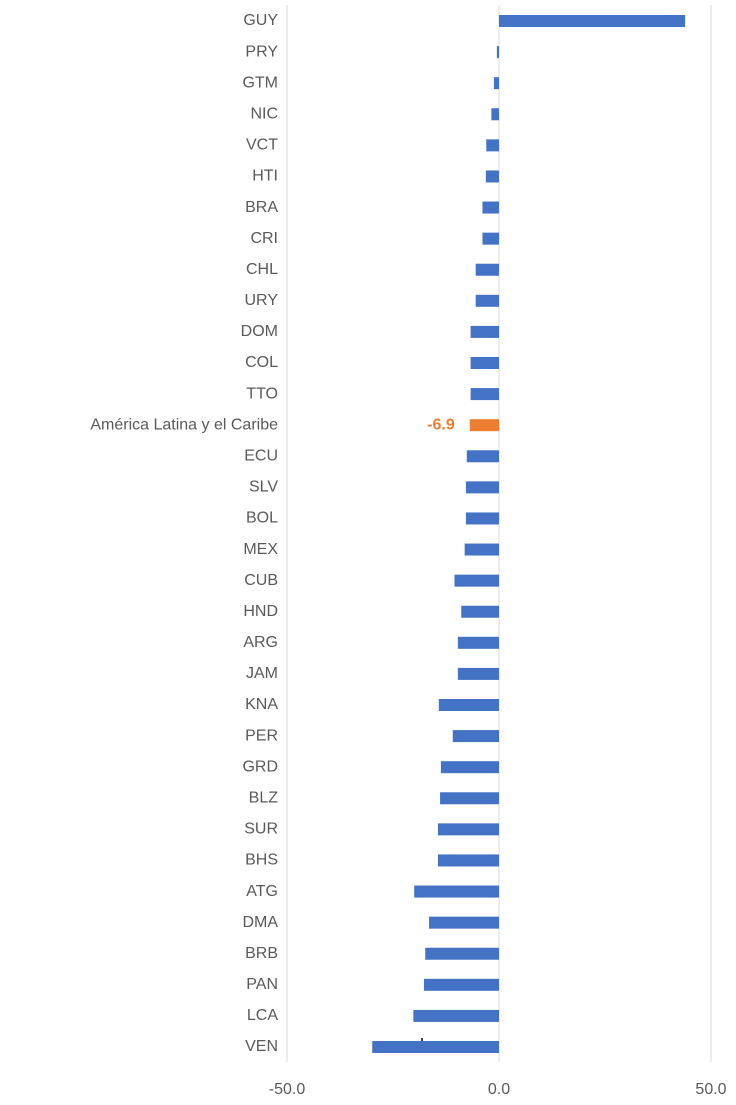  Describe the element at coordinates (262, 393) in the screenshot. I see `y-tick-label: TTO` at that location.